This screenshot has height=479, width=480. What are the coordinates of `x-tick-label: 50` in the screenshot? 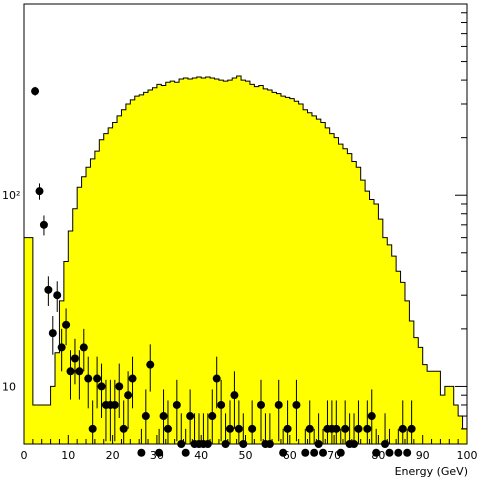 It's located at (246, 455).